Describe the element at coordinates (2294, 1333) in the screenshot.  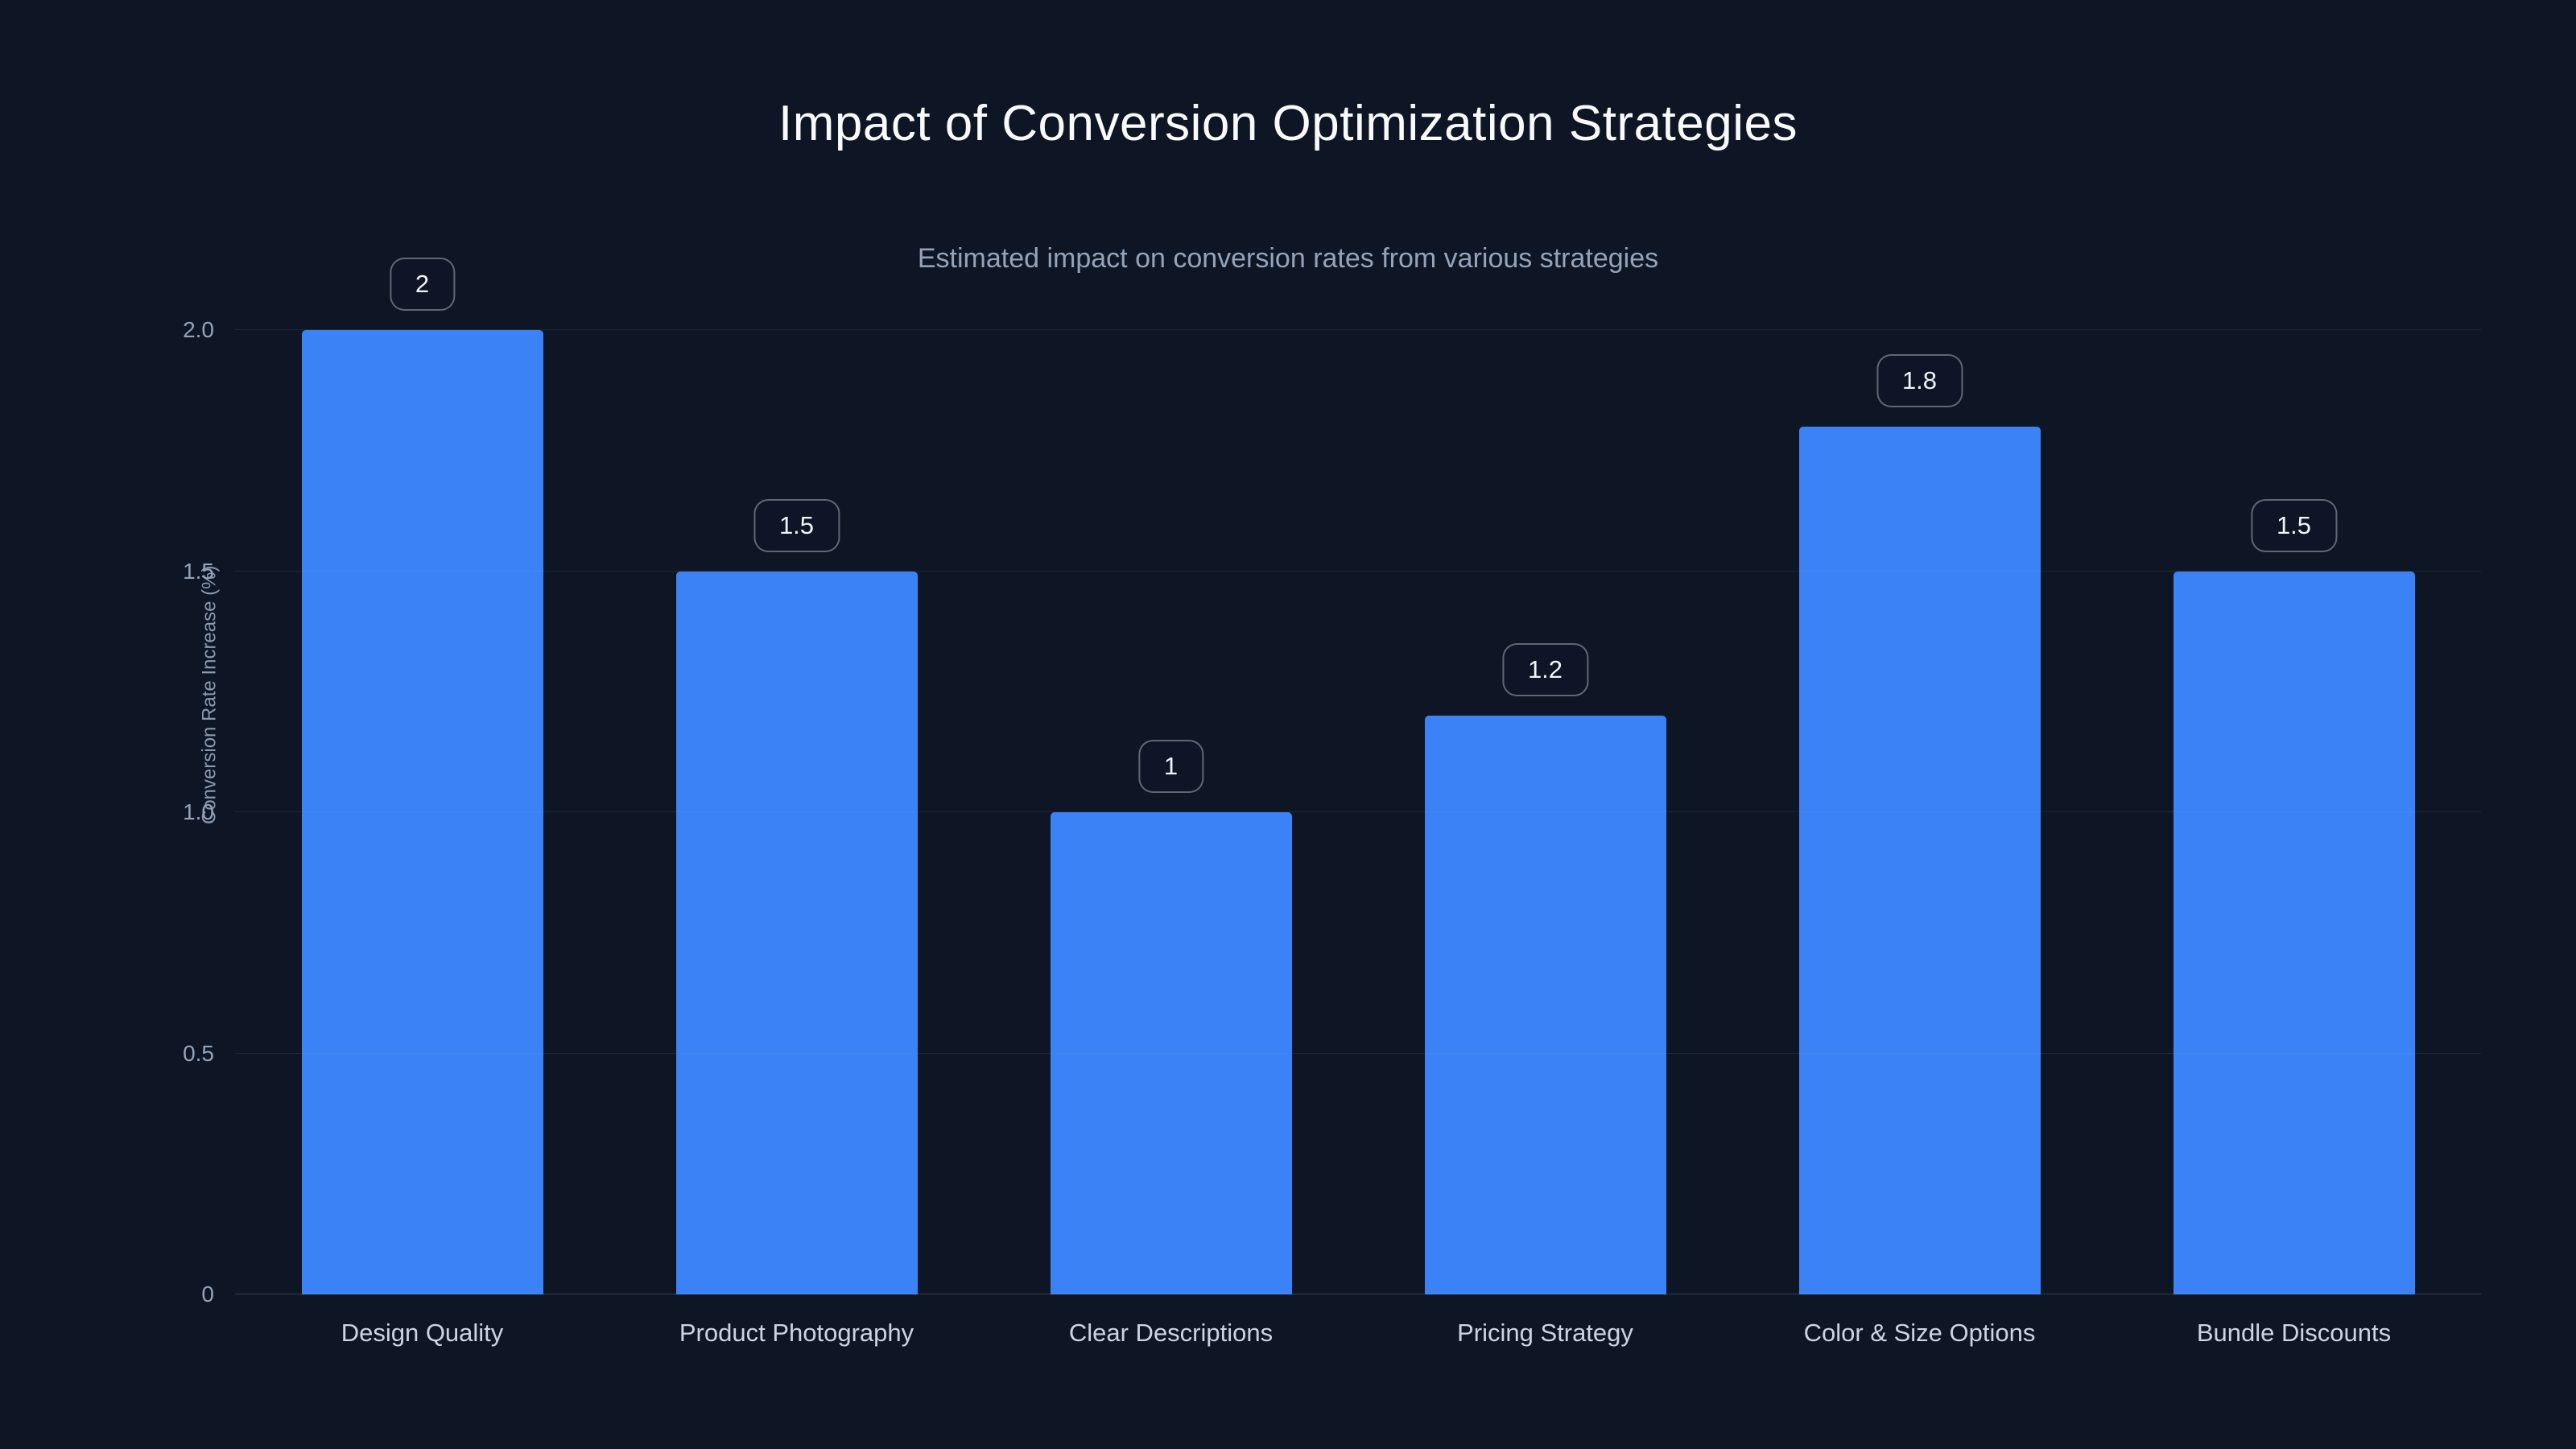
I see `category-label: Bundle Discounts` at that location.